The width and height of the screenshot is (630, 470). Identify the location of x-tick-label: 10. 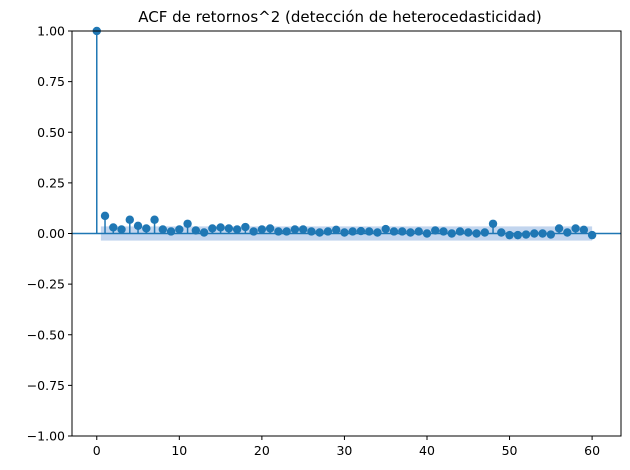
(179, 450).